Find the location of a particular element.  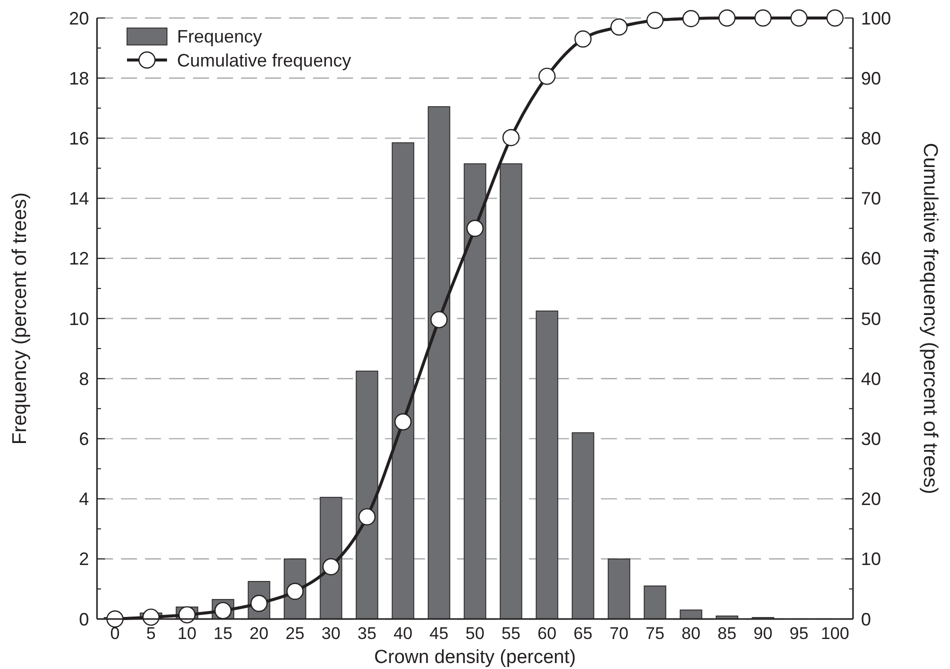

y-tick-label: 12 is located at coordinates (78, 258).